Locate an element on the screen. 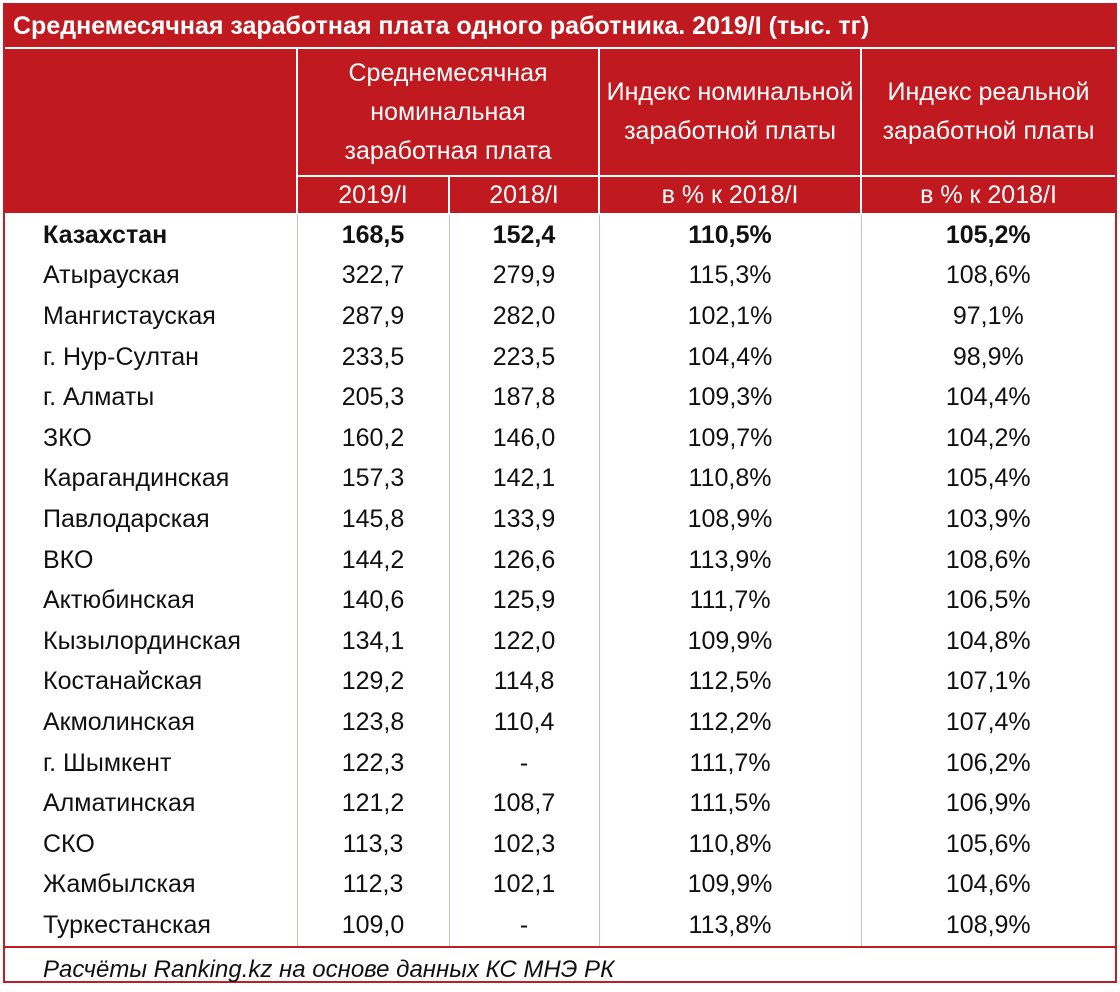 Image resolution: width=1120 pixels, height=992 pixels. nominal-index-cell: 113,8% is located at coordinates (730, 926).